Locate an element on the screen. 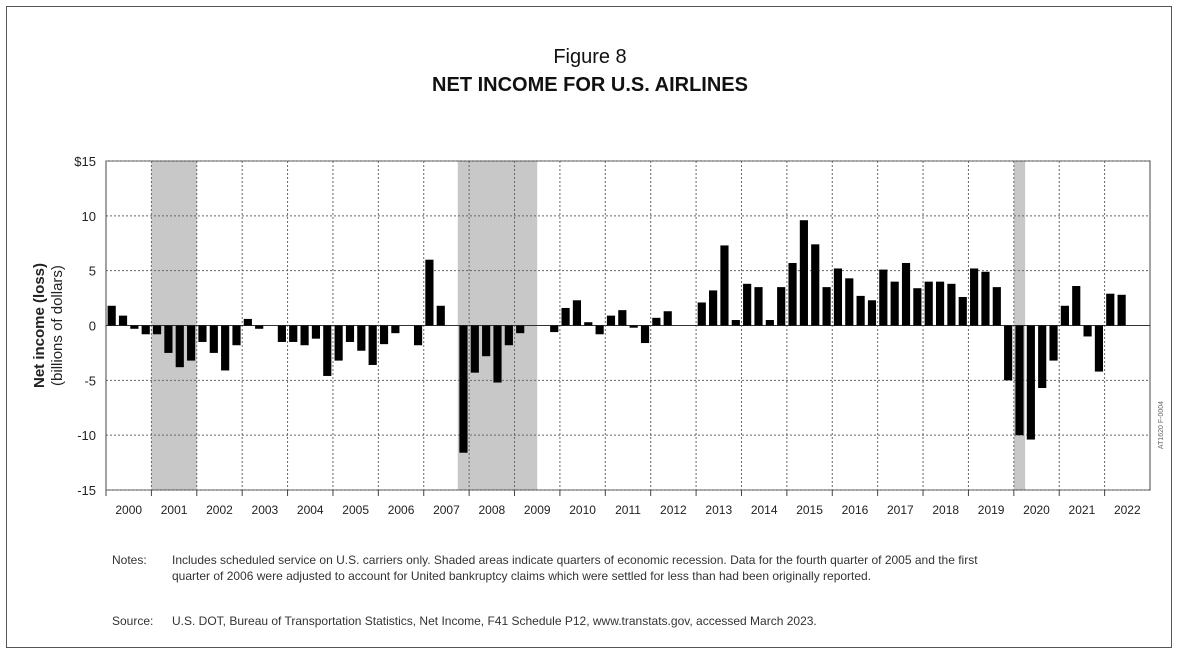 This screenshot has width=1180, height=656. bar-2020Q3 is located at coordinates (1042, 357).